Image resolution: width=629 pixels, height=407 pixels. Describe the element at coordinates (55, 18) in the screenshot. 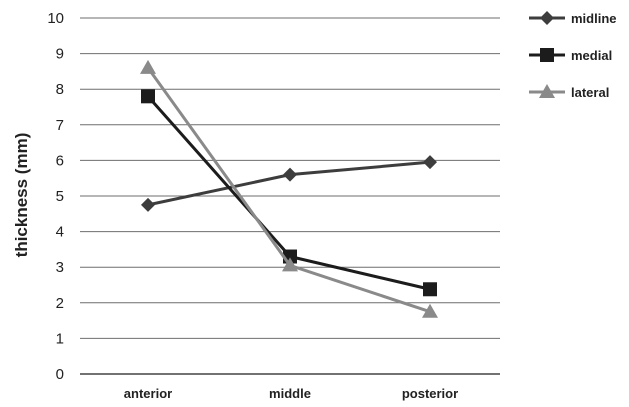

I see `y-tick-label: 10` at that location.